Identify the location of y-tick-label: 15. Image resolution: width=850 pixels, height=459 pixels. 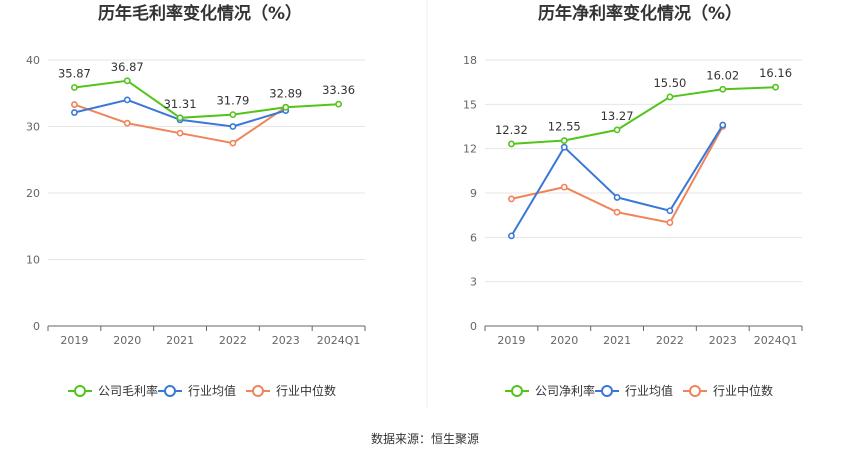
(470, 104).